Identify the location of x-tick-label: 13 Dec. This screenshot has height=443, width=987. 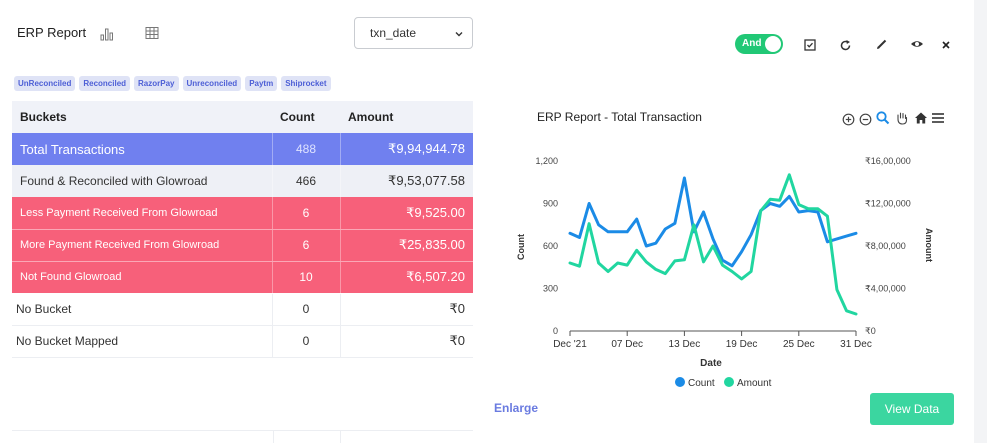
(685, 344).